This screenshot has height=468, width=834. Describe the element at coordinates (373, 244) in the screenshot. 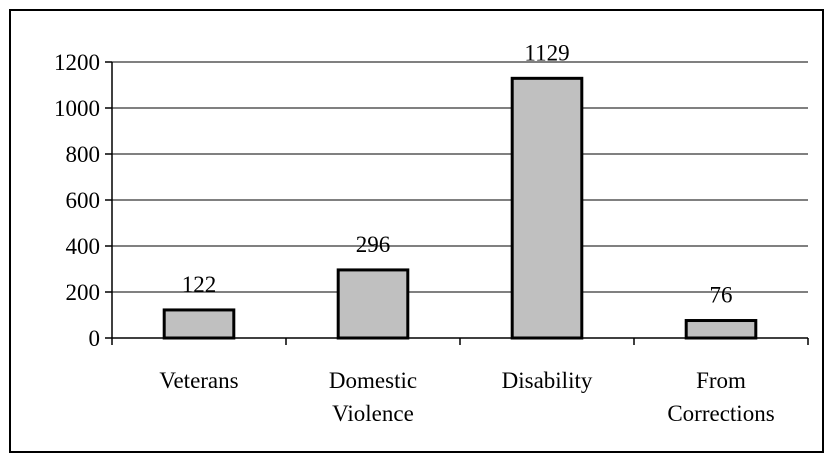

I see `data-label: 296` at that location.